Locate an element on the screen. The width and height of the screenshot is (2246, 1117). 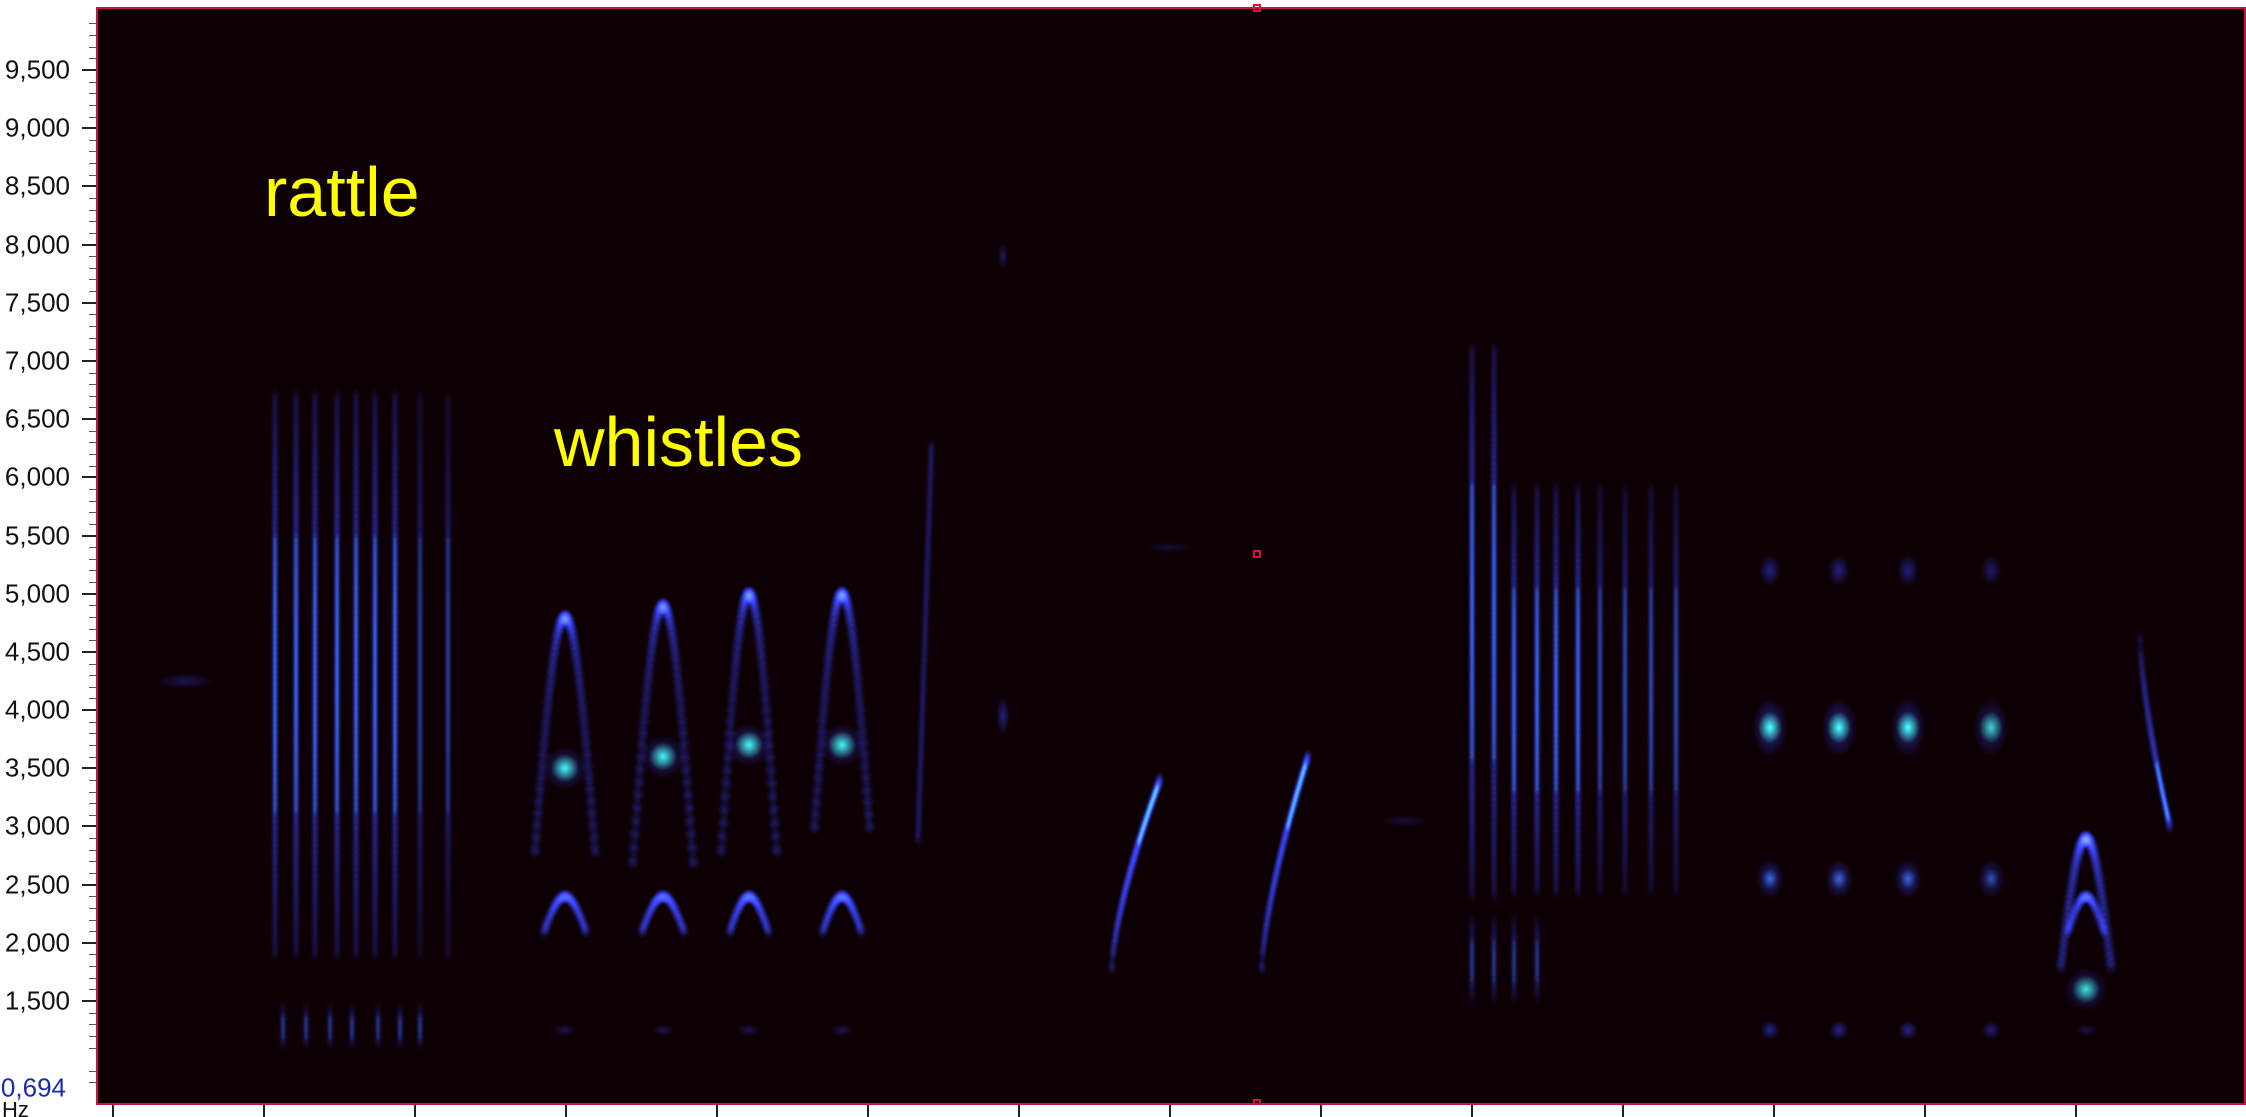
frequency-tick-label: 5,000 is located at coordinates (37, 593).